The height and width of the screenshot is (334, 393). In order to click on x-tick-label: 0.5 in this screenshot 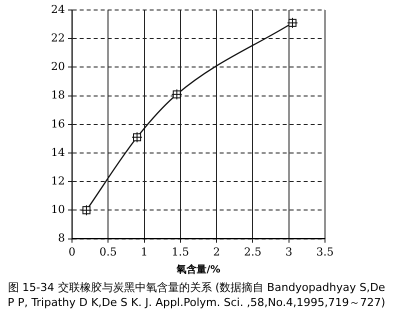, I will do `click(108, 251)`.